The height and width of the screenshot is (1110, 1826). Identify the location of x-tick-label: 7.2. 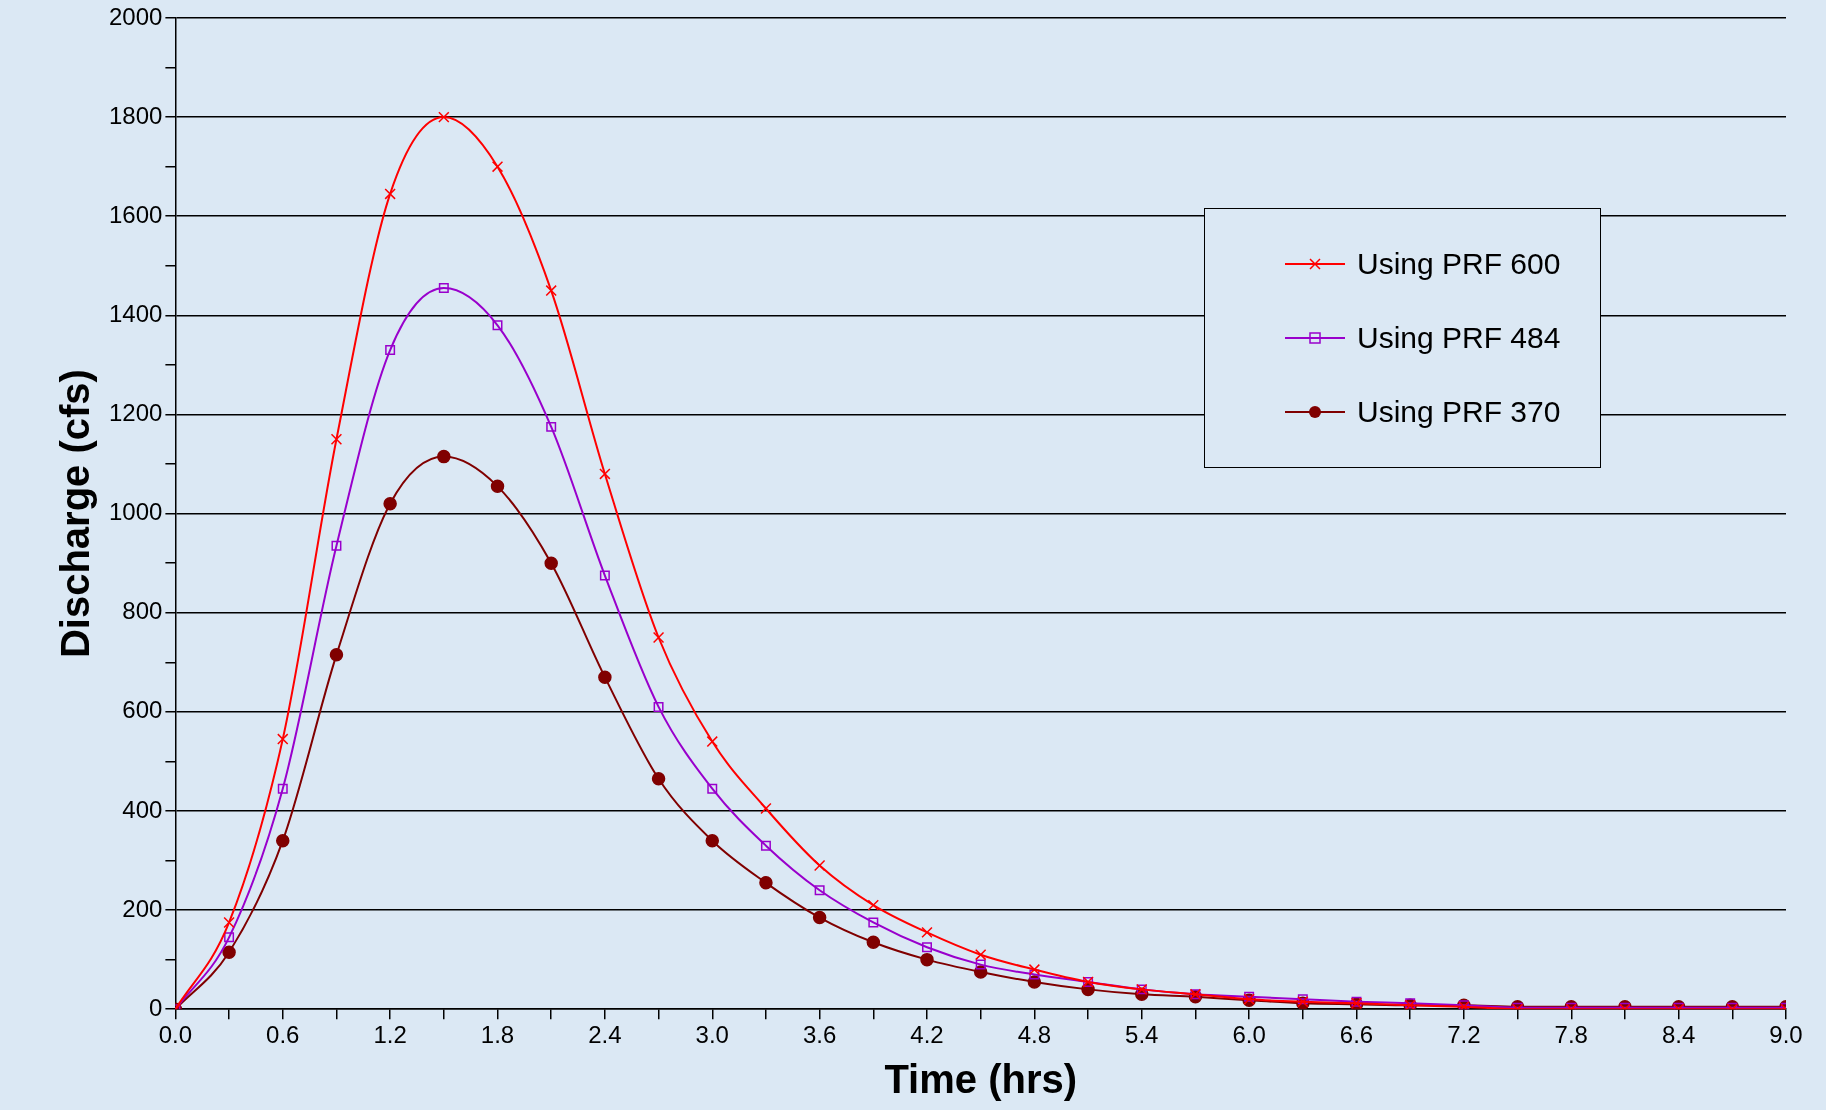
(1464, 1035).